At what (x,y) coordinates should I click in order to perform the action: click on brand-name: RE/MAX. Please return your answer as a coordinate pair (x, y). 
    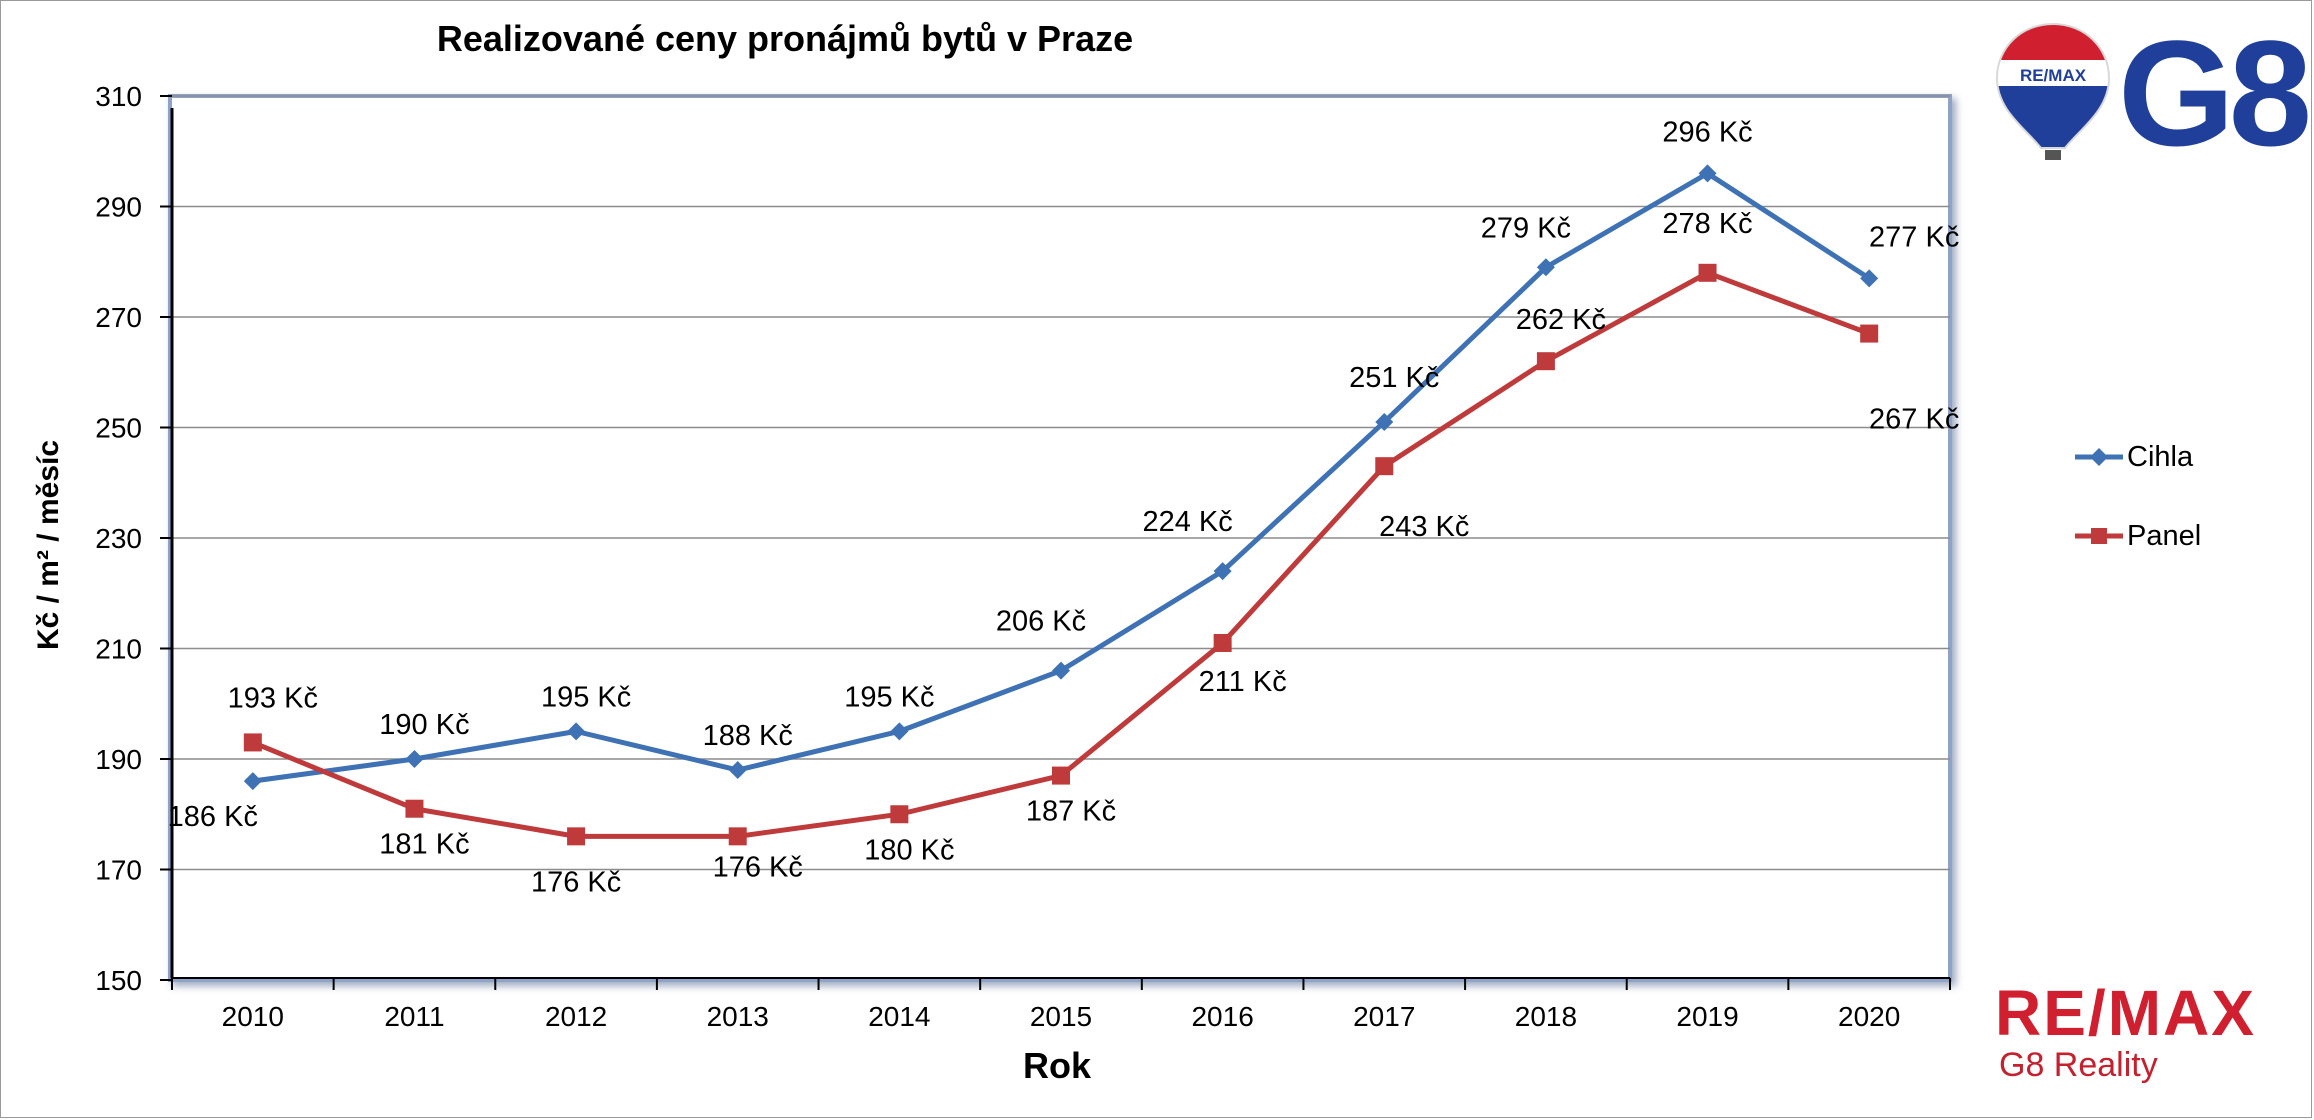
    Looking at the image, I should click on (2125, 1013).